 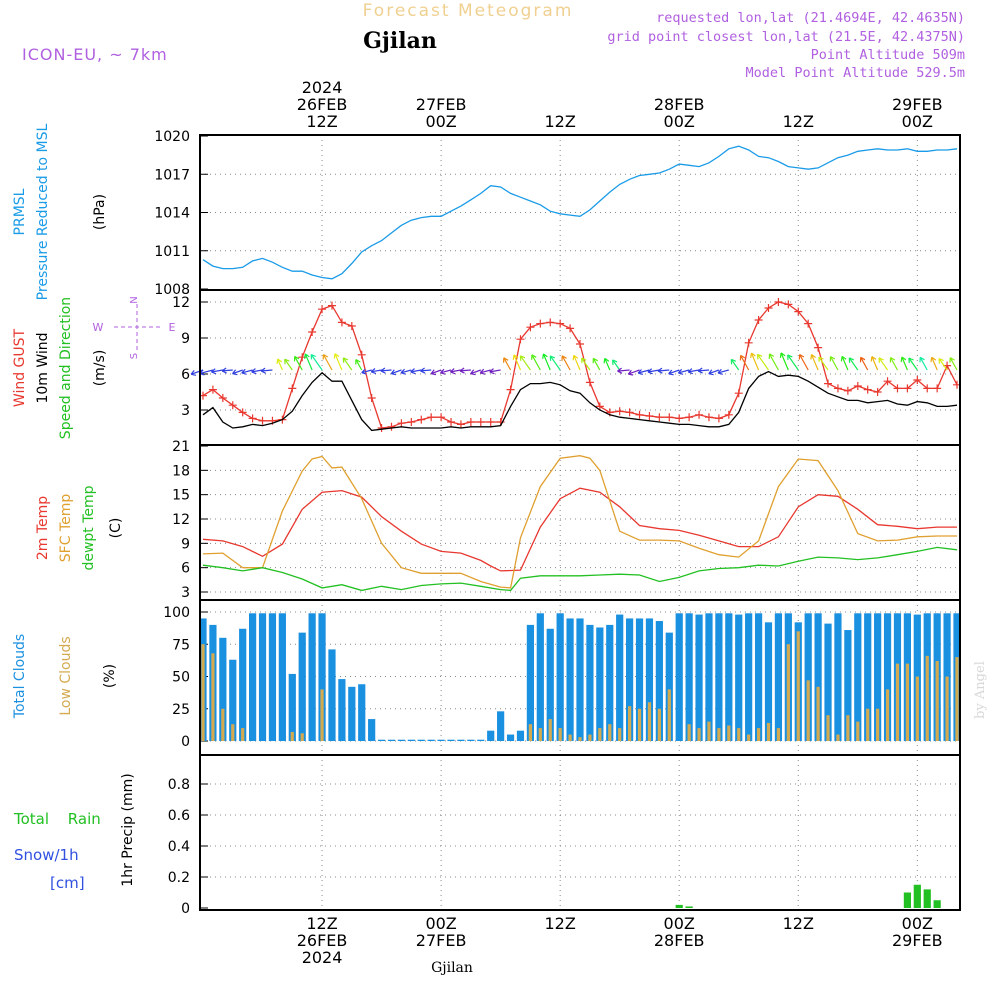 I want to click on y-tick-label: 0.2, so click(x=179, y=878).